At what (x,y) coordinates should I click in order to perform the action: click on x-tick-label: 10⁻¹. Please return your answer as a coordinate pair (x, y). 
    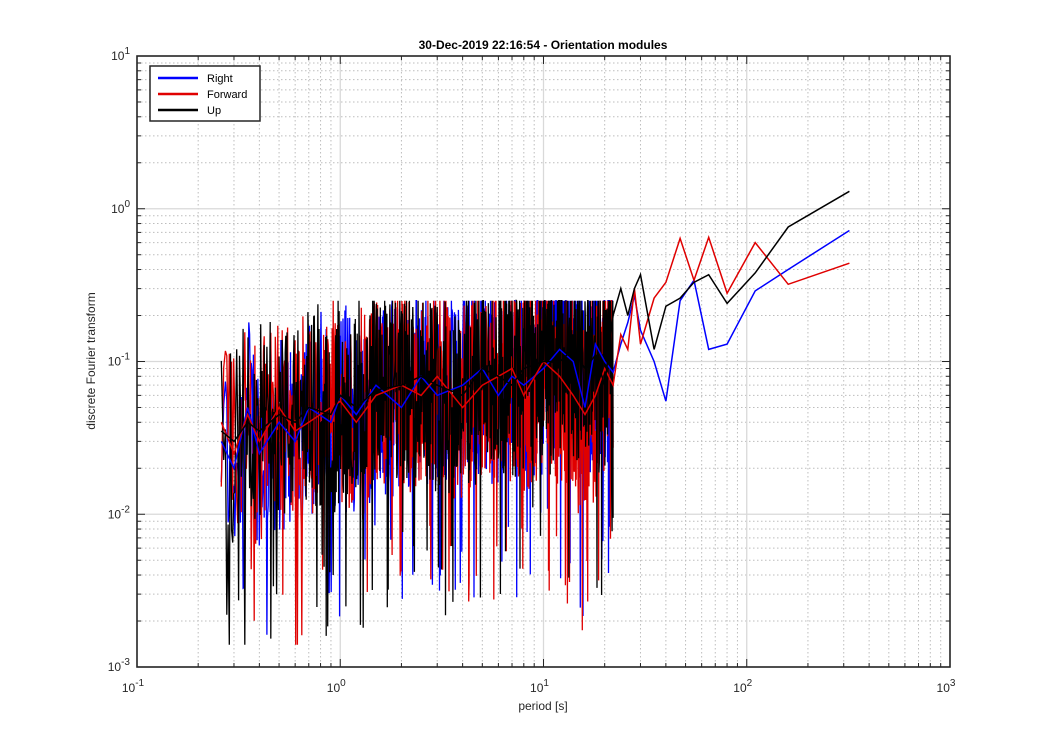
    Looking at the image, I should click on (133, 686).